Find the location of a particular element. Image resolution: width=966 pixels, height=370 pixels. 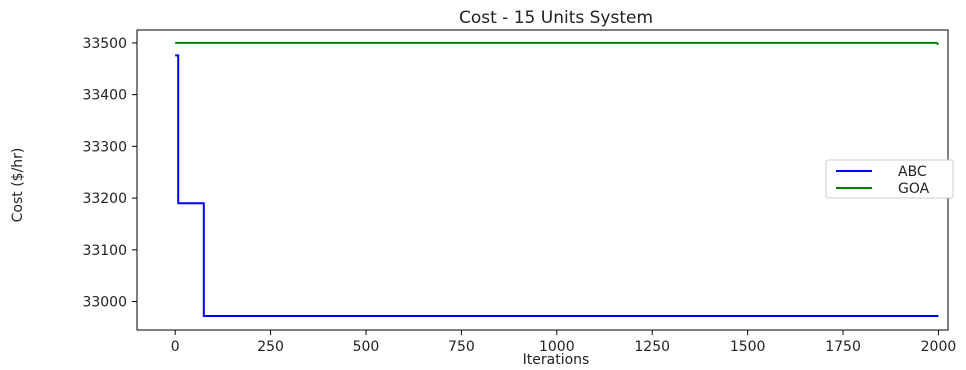

x-tick-label: 500 is located at coordinates (366, 347).